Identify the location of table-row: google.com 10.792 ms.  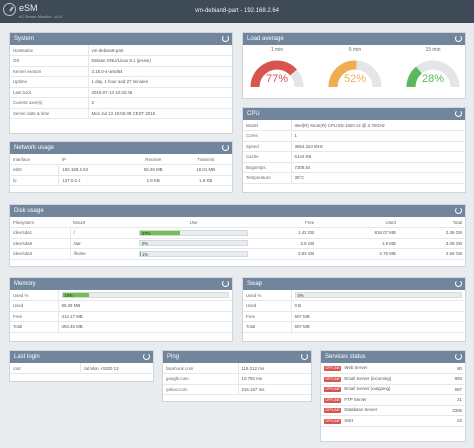
(237, 379).